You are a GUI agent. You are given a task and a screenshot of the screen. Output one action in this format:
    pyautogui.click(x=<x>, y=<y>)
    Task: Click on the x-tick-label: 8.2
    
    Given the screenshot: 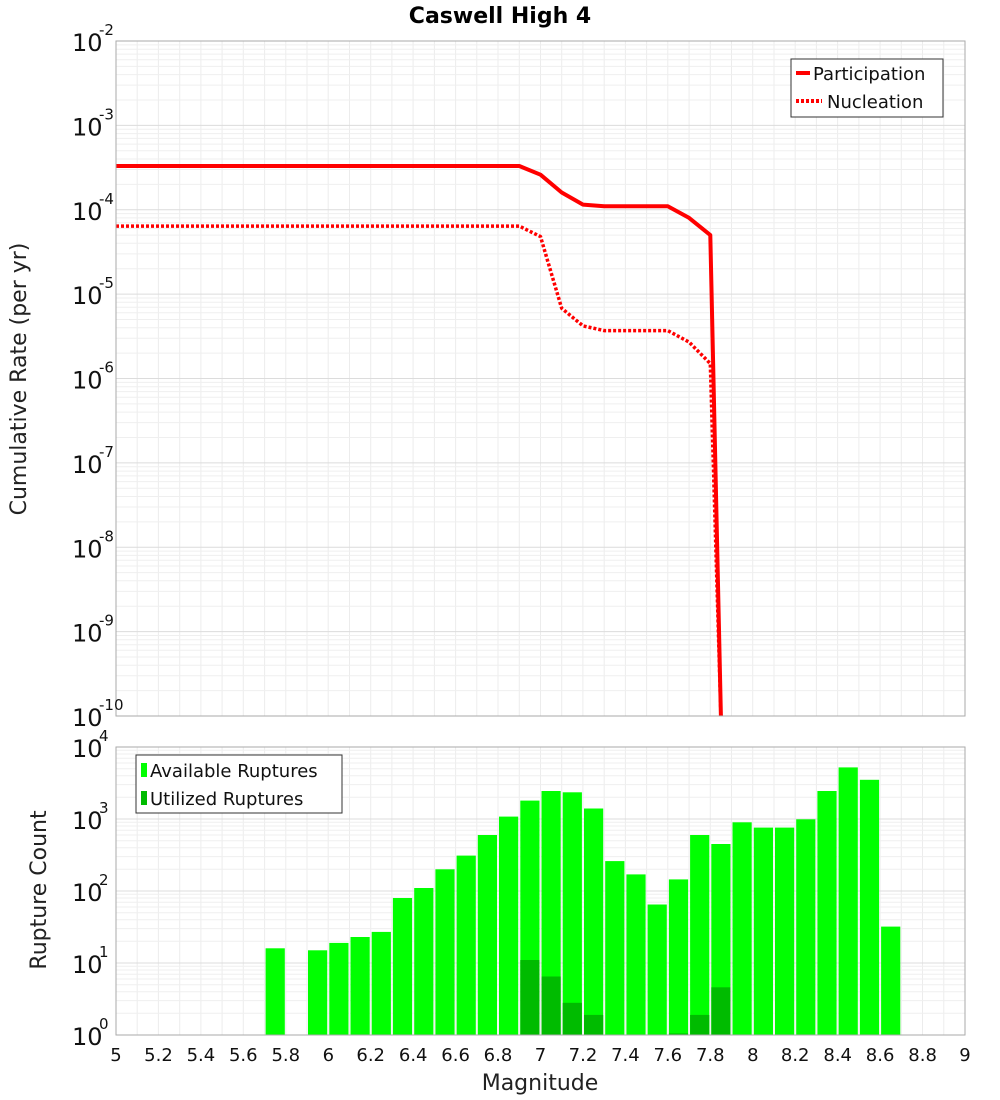 What is the action you would take?
    pyautogui.click(x=795, y=1055)
    